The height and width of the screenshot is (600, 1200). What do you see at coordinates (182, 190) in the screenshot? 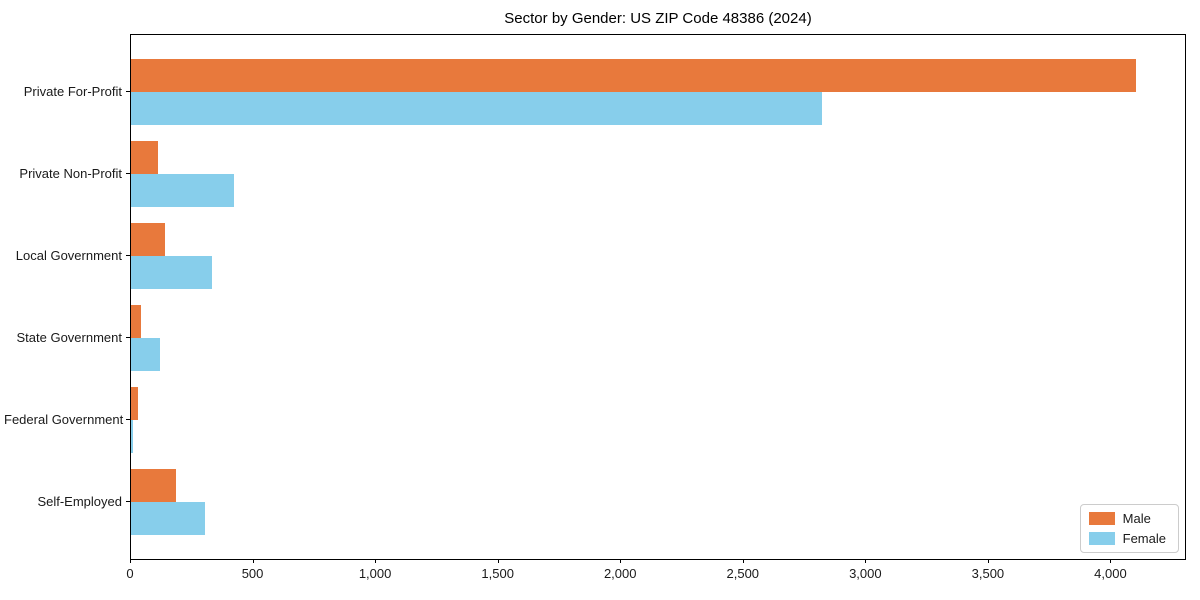
I see `bar-female-private-non-profit` at bounding box center [182, 190].